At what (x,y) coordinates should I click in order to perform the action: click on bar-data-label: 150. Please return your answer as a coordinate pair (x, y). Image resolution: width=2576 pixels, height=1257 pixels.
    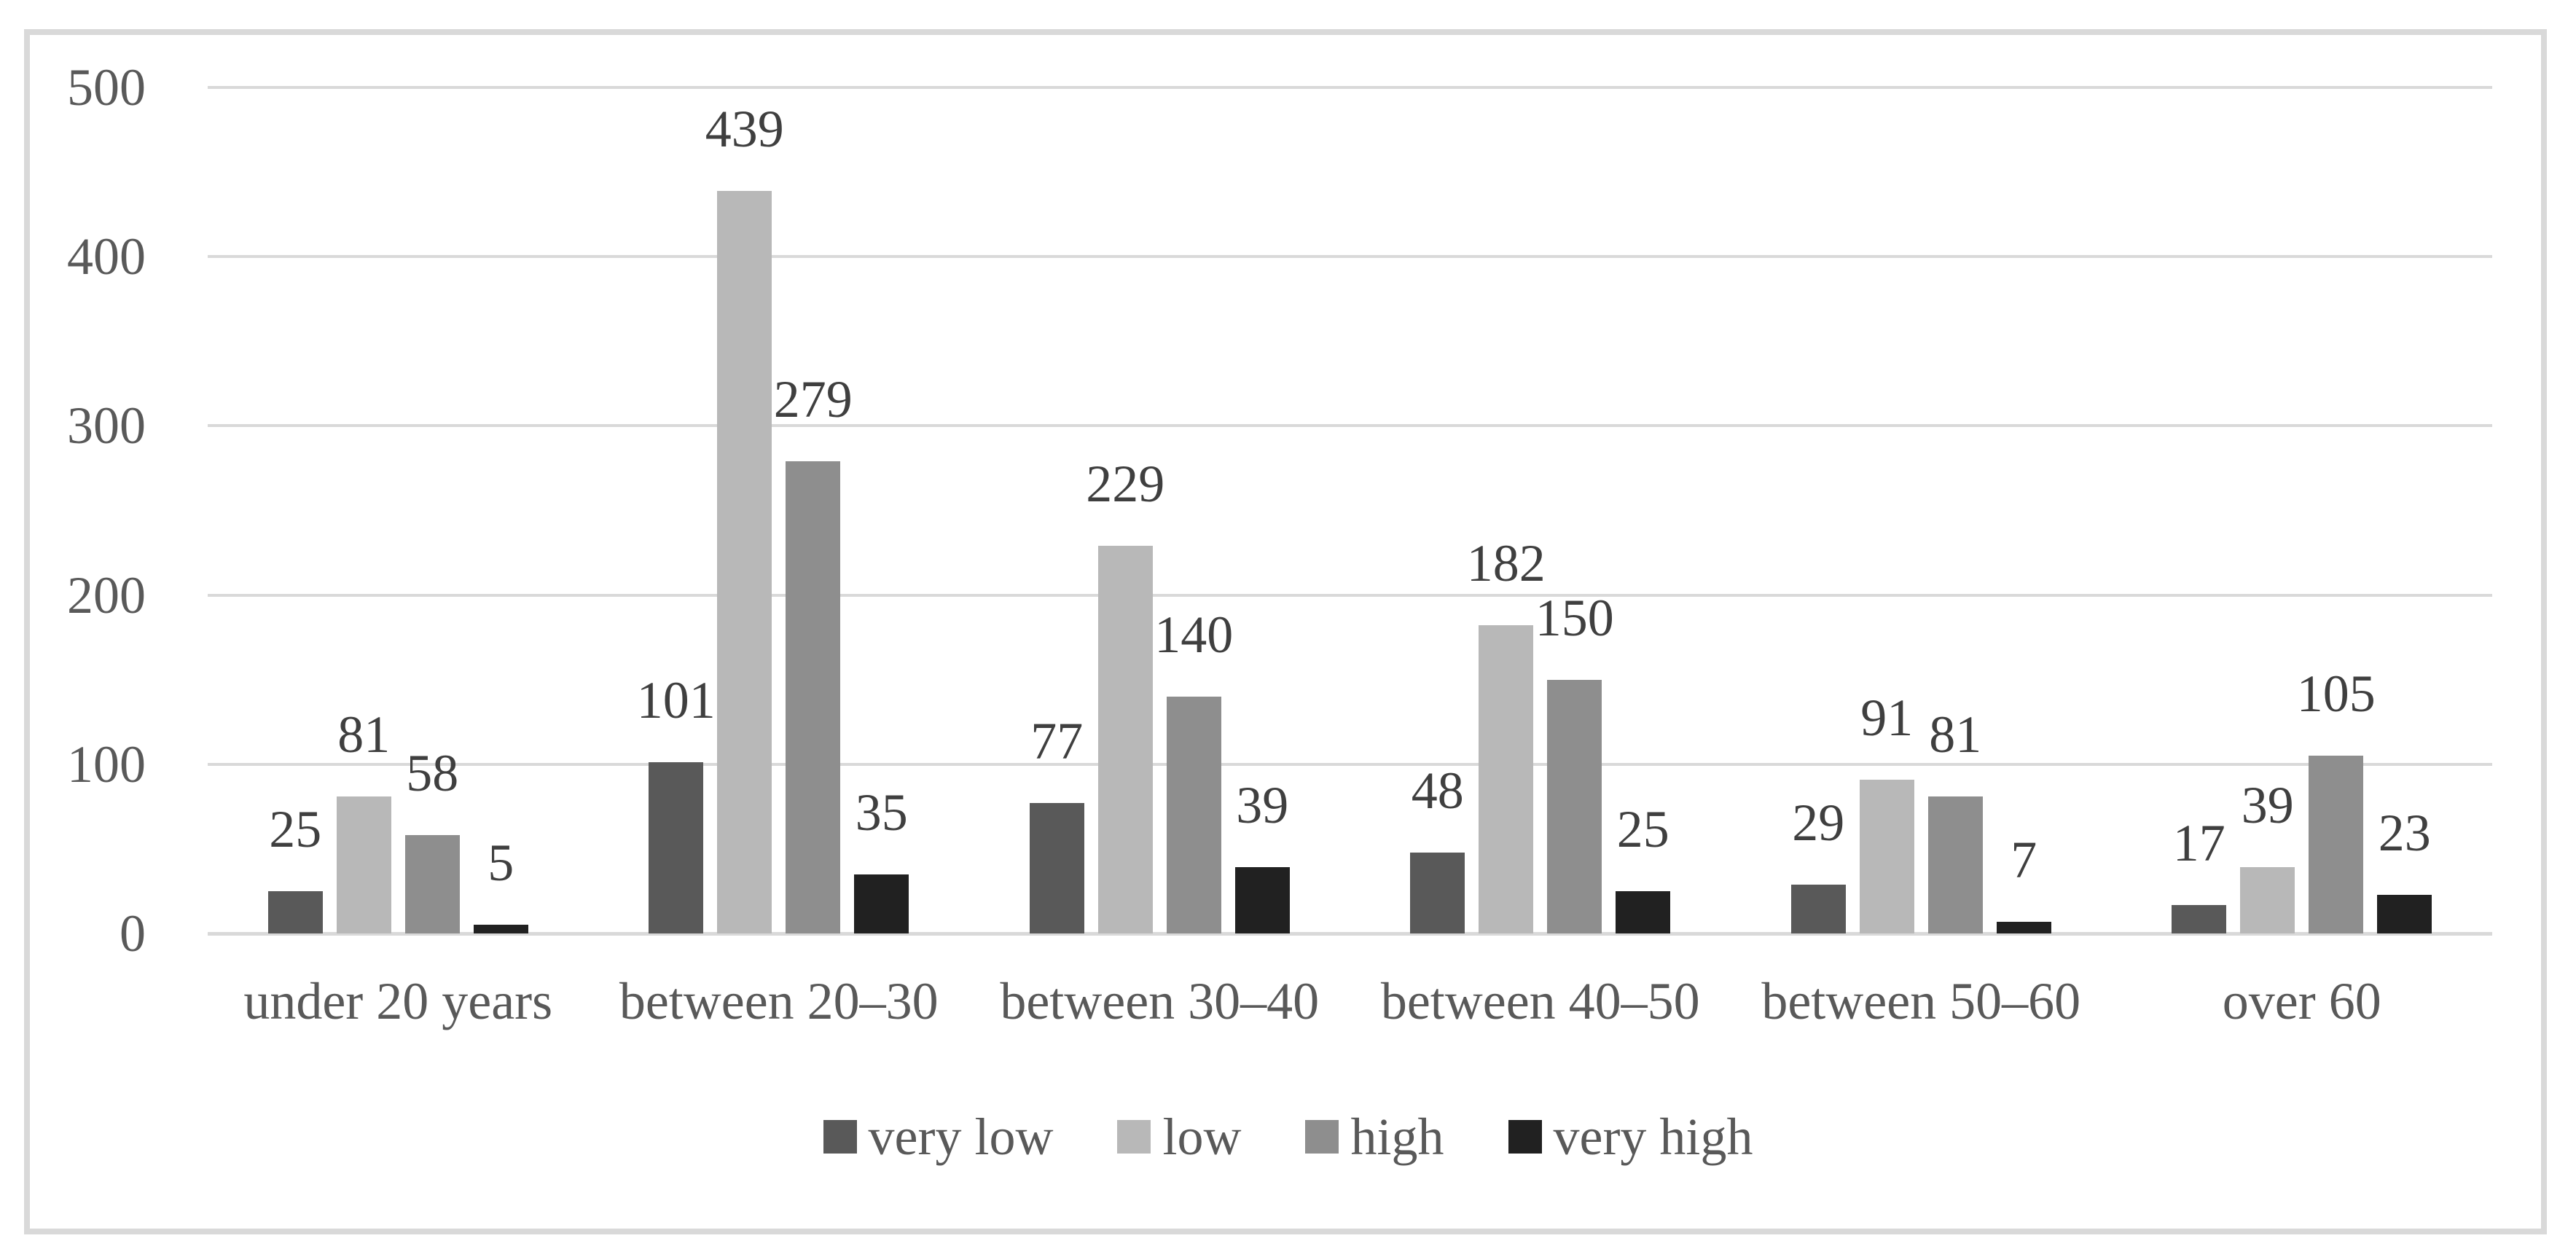
    Looking at the image, I should click on (1574, 617).